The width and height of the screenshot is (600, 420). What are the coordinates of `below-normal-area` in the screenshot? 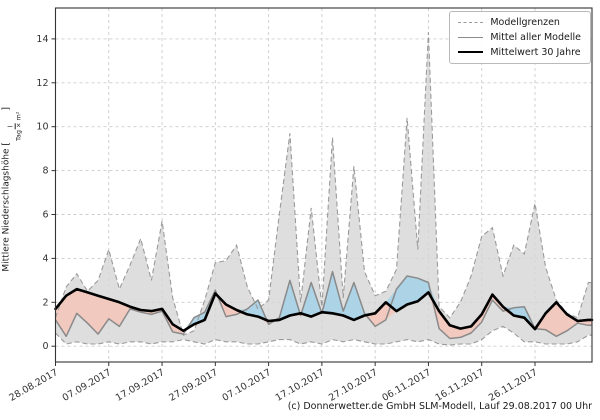 It's located at (323, 314).